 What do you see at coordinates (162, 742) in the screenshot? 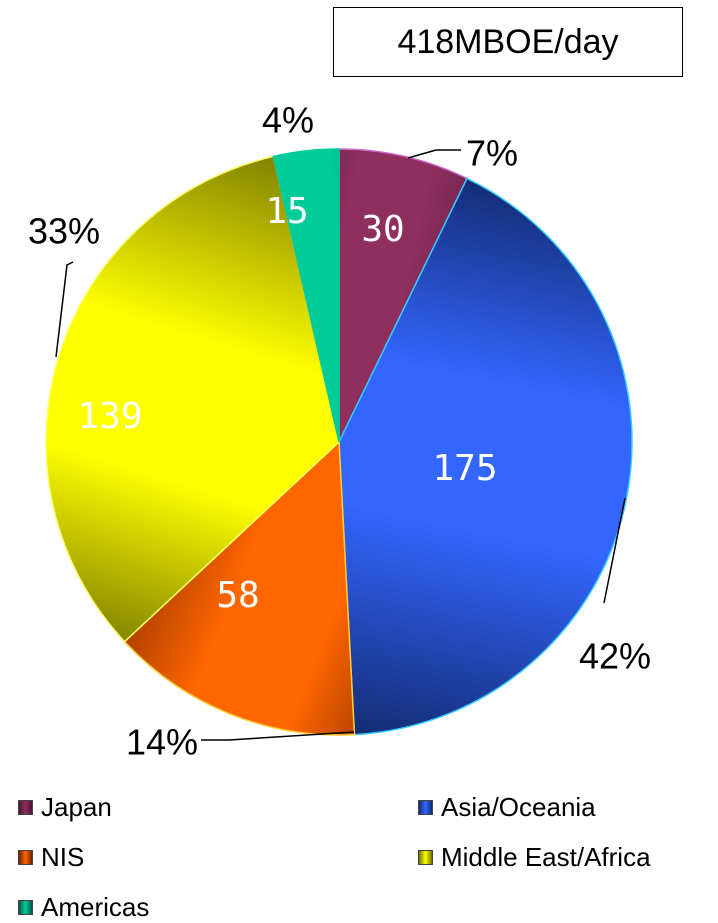
I see `percent-label-nis: 14%` at bounding box center [162, 742].